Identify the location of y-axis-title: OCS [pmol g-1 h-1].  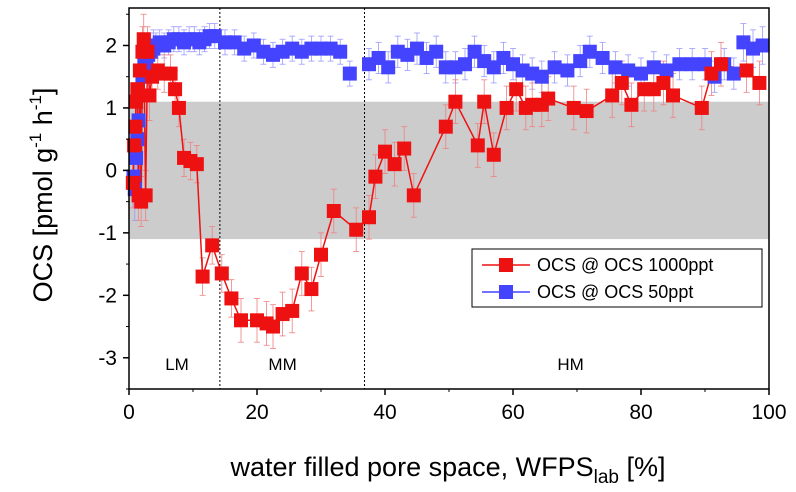
(42, 195).